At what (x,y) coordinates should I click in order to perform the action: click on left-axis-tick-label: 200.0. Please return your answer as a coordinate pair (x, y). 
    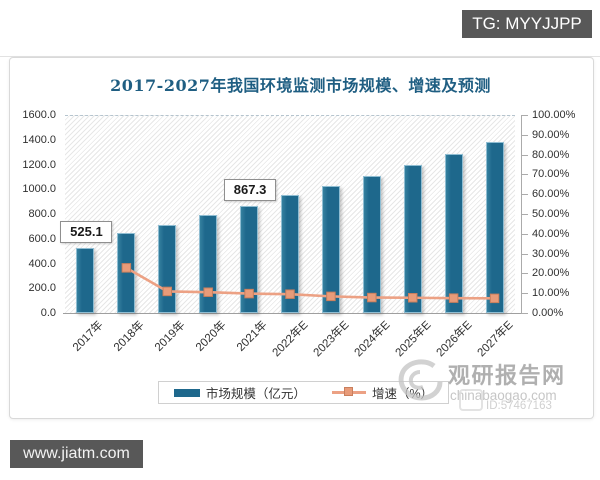
    Looking at the image, I should click on (42, 288).